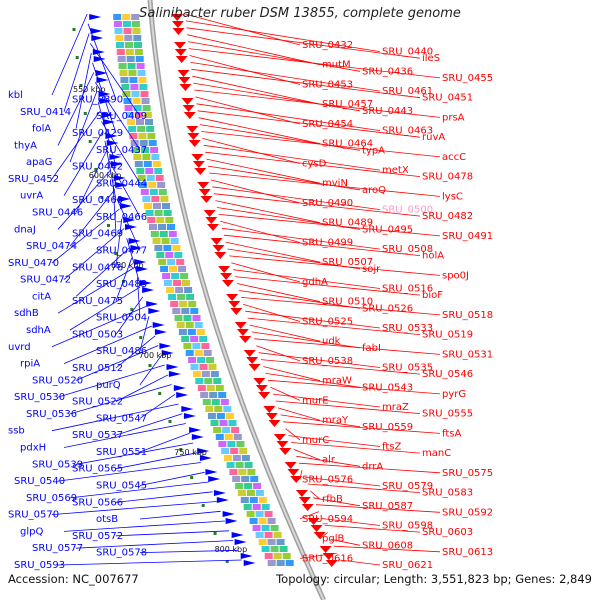 Image resolution: width=600 pixels, height=604 pixels. What do you see at coordinates (467, 78) in the screenshot?
I see `reverse-gene-label: SRU_0455` at bounding box center [467, 78].